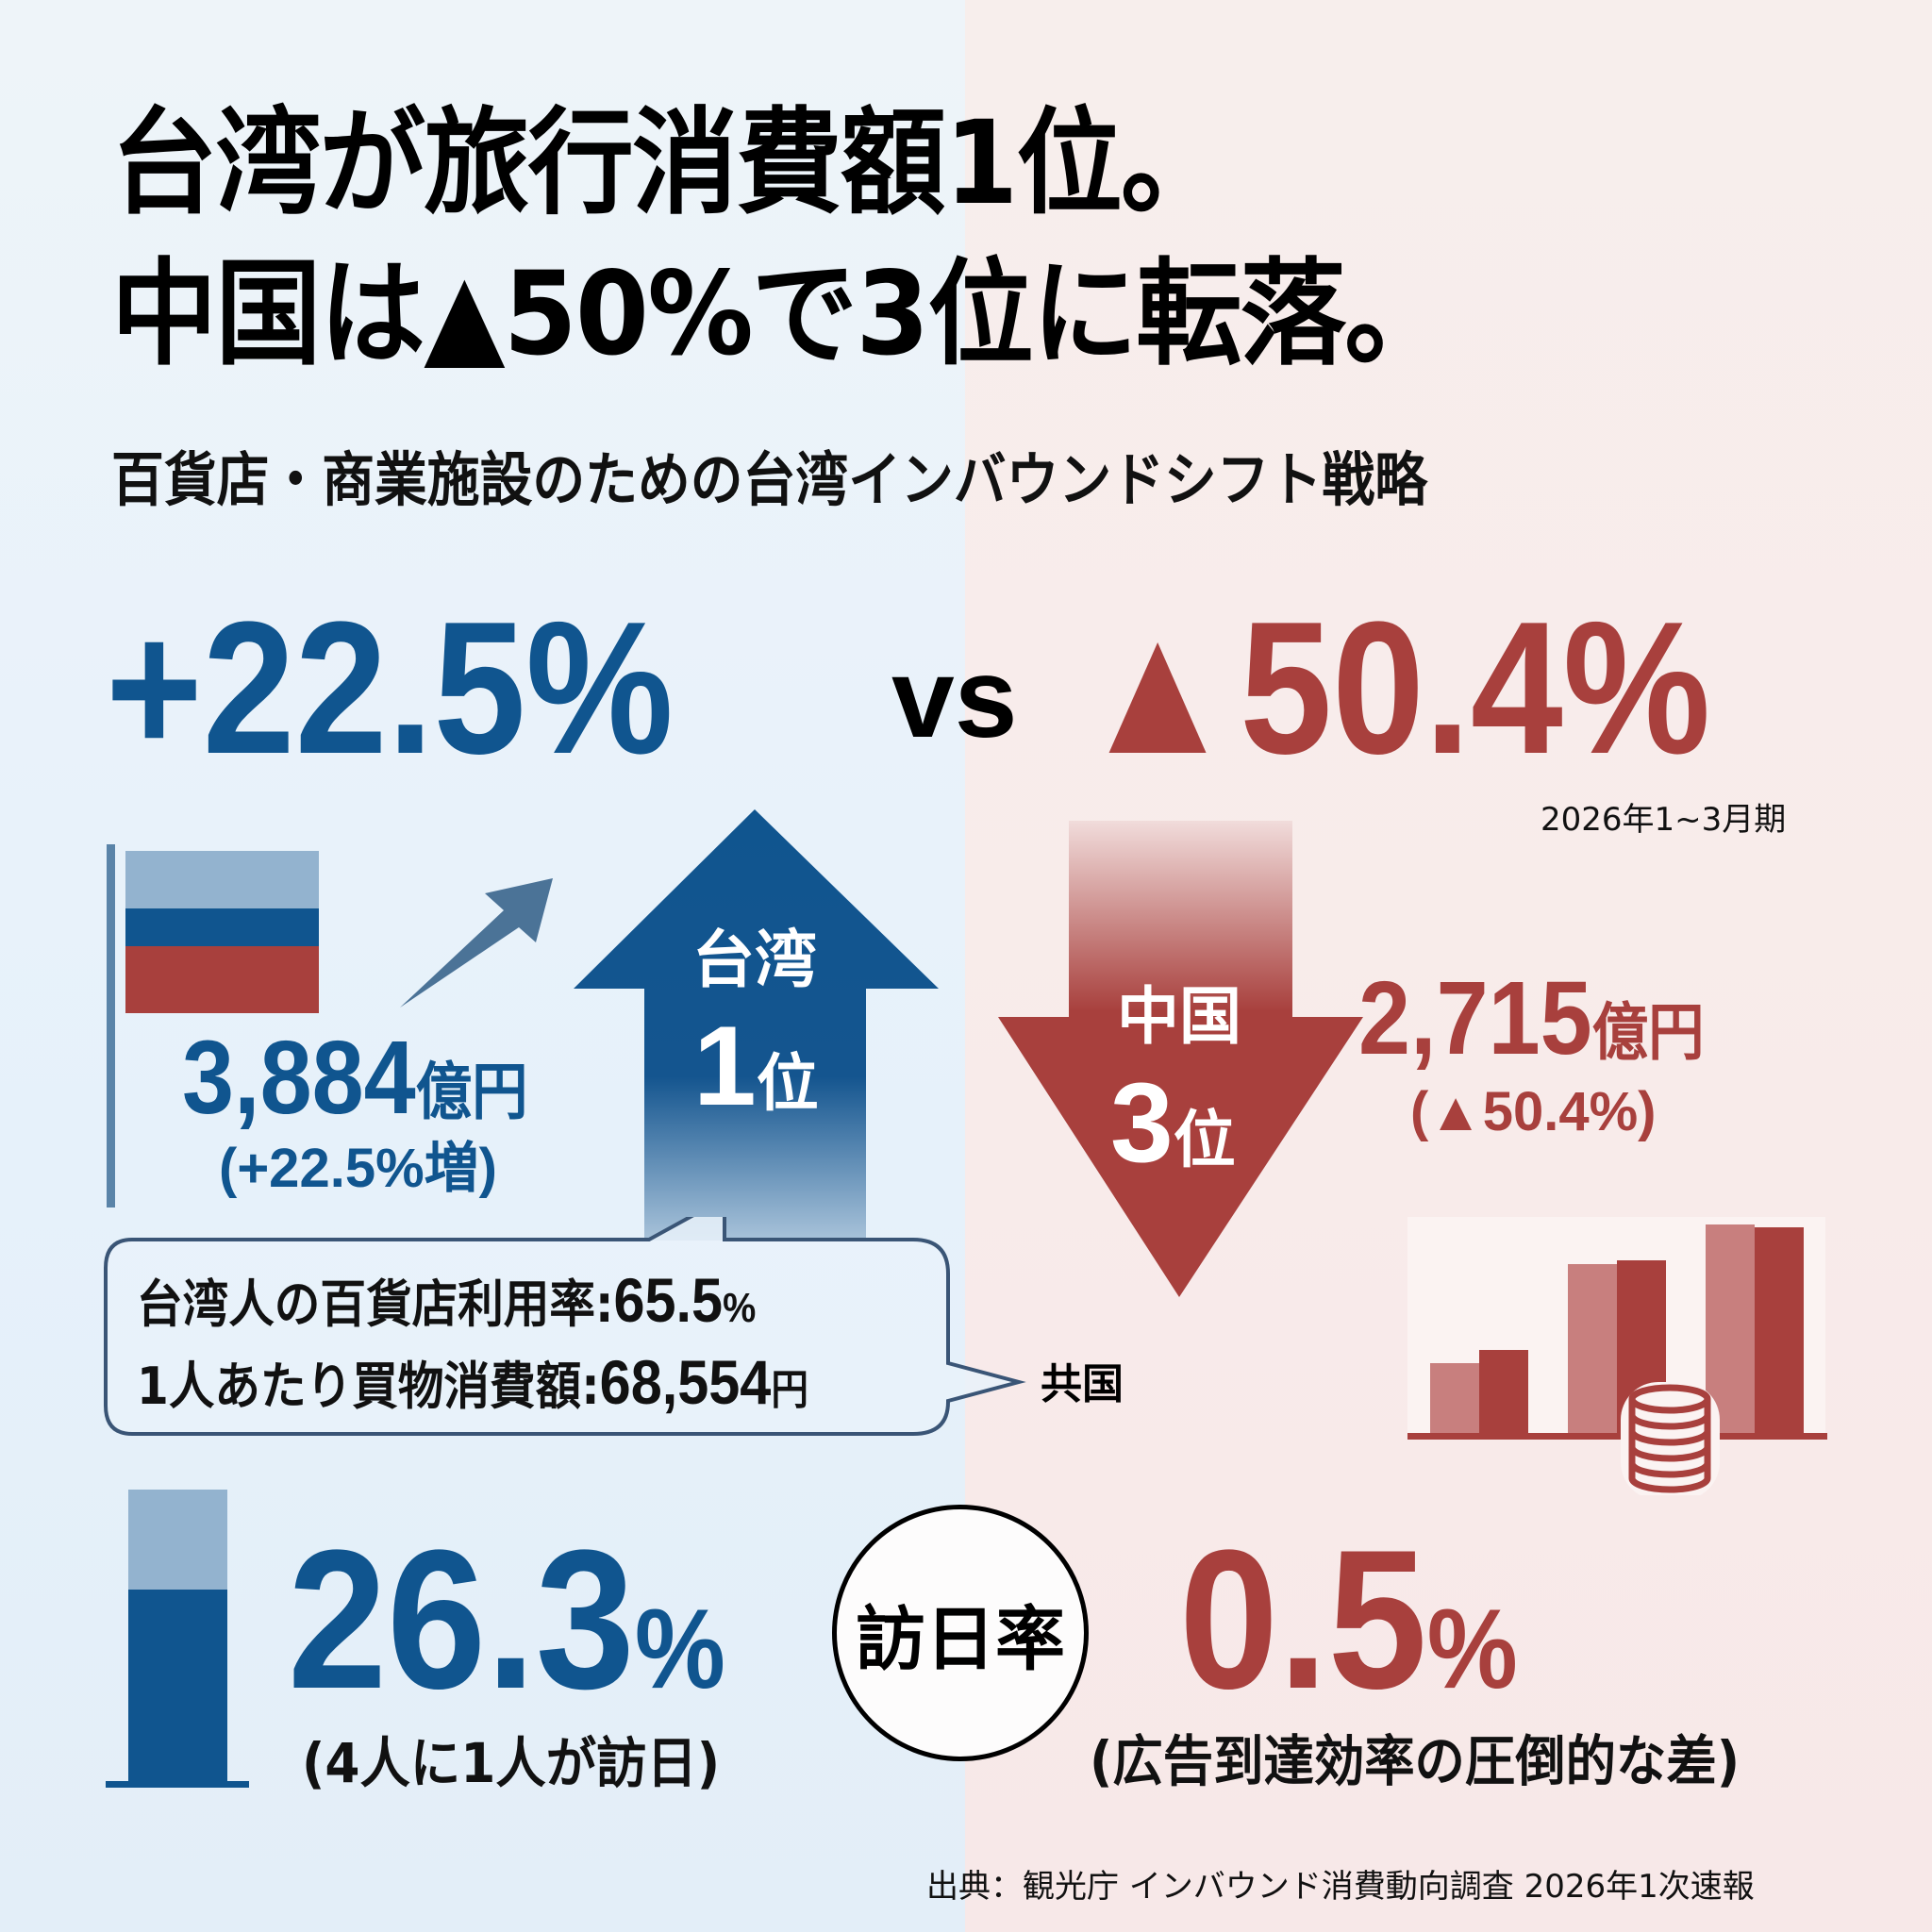 This screenshot has height=1932, width=1932. What do you see at coordinates (1180, 1059) in the screenshot?
I see `down-arrow-icon` at bounding box center [1180, 1059].